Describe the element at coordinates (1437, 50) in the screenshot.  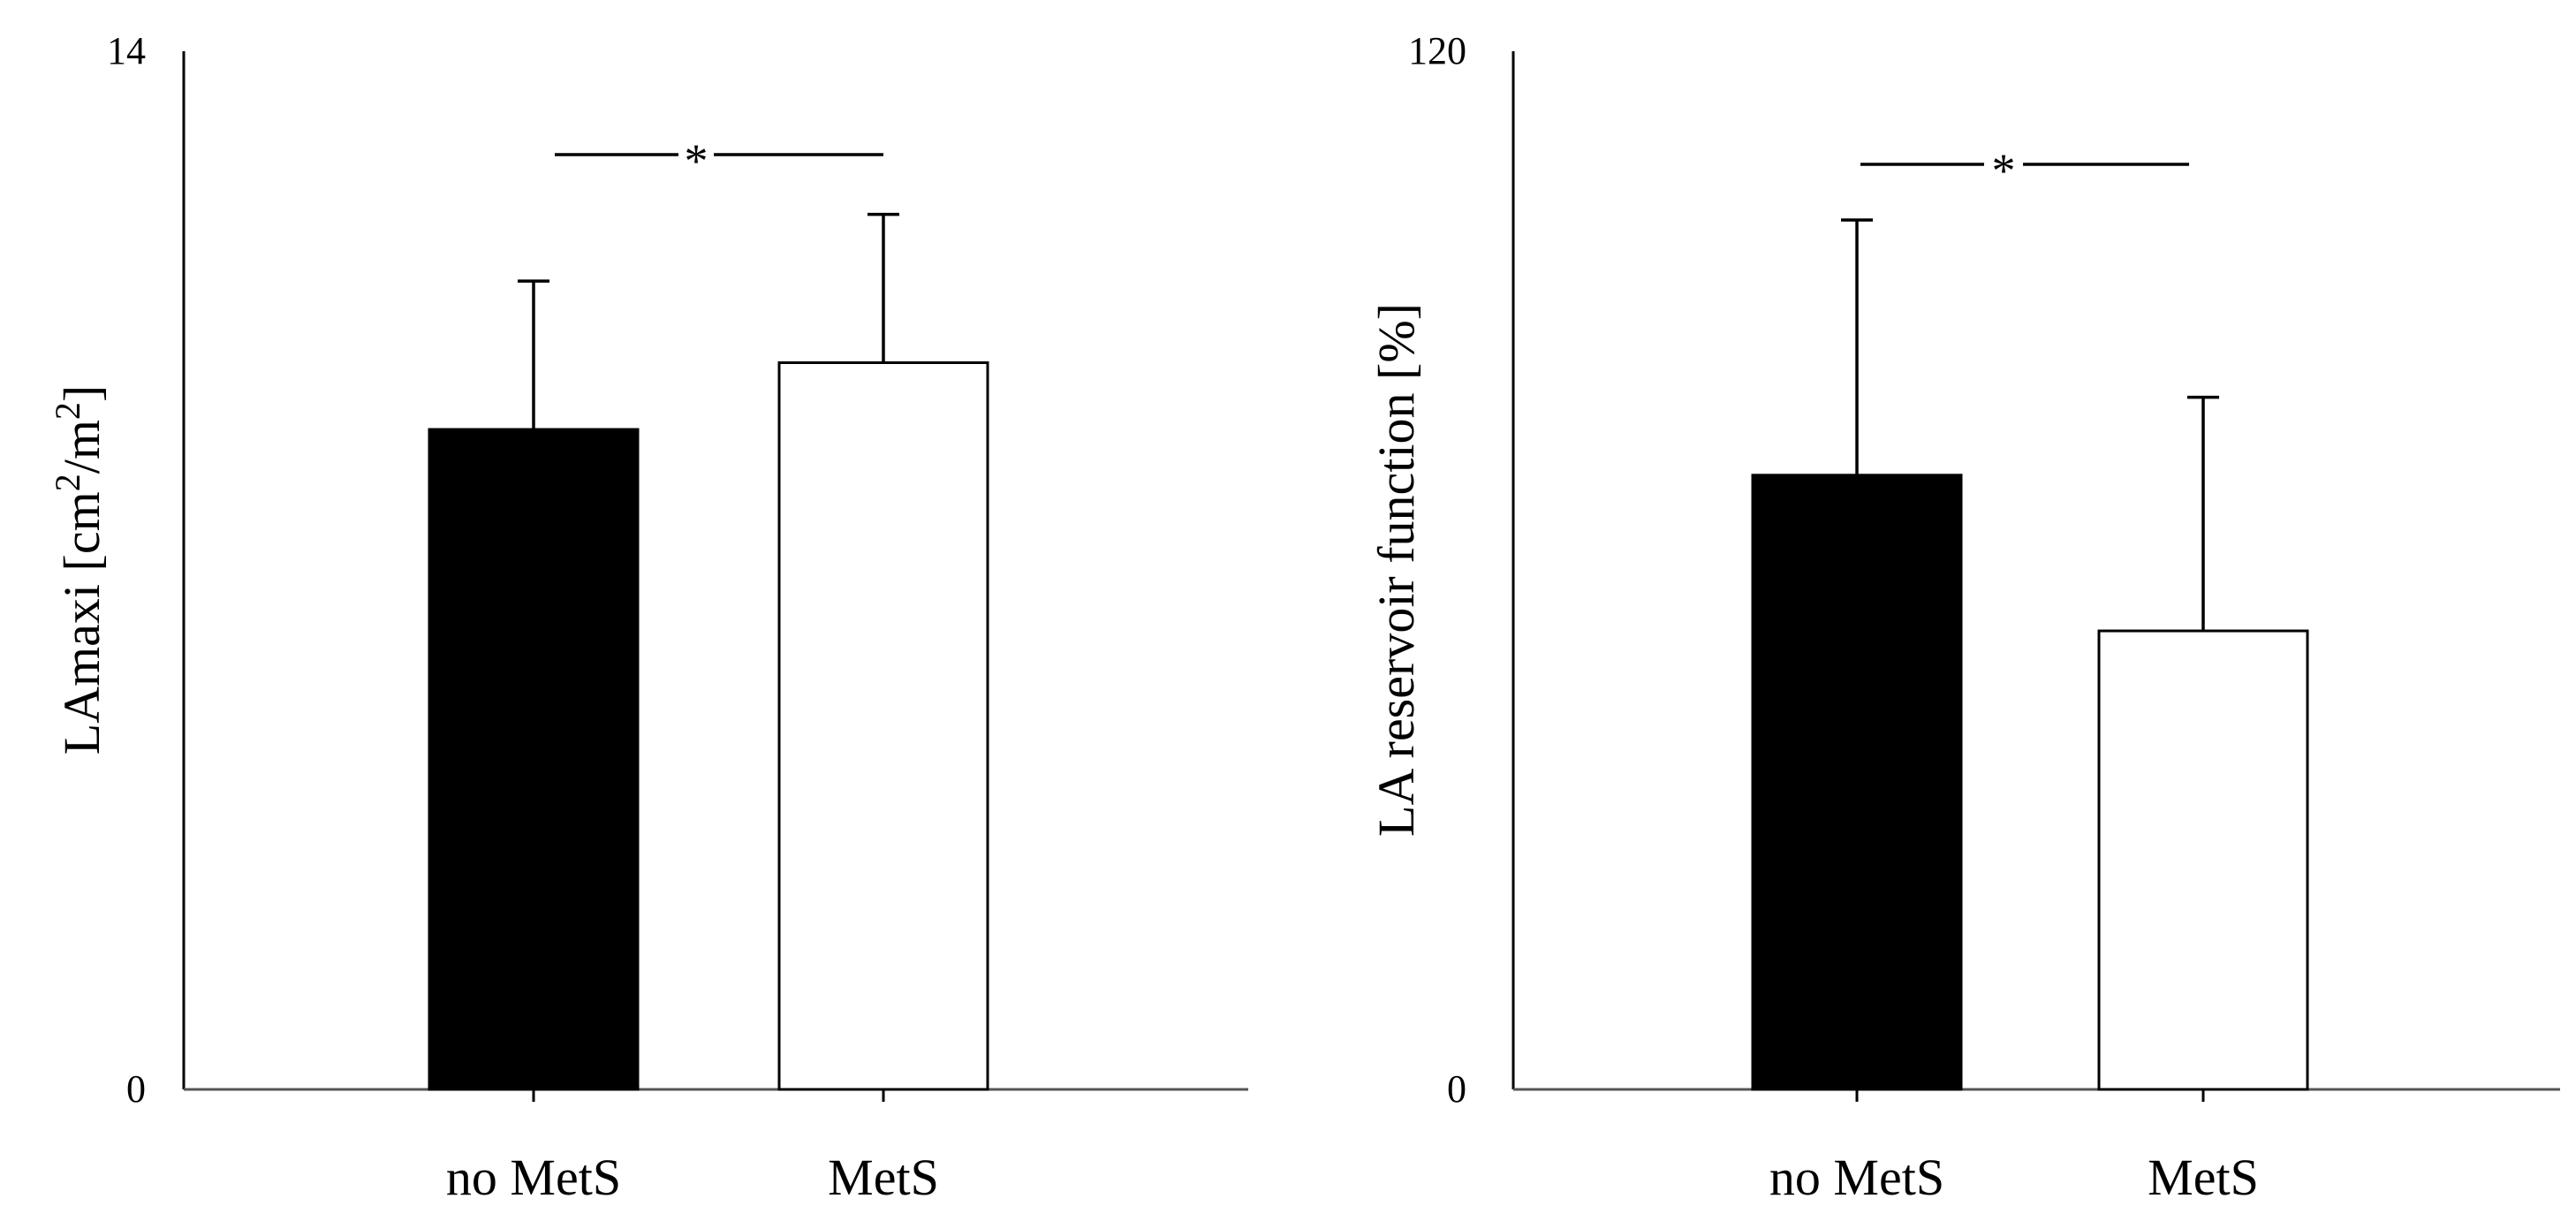
I see `y-tick-label-top: 120` at that location.